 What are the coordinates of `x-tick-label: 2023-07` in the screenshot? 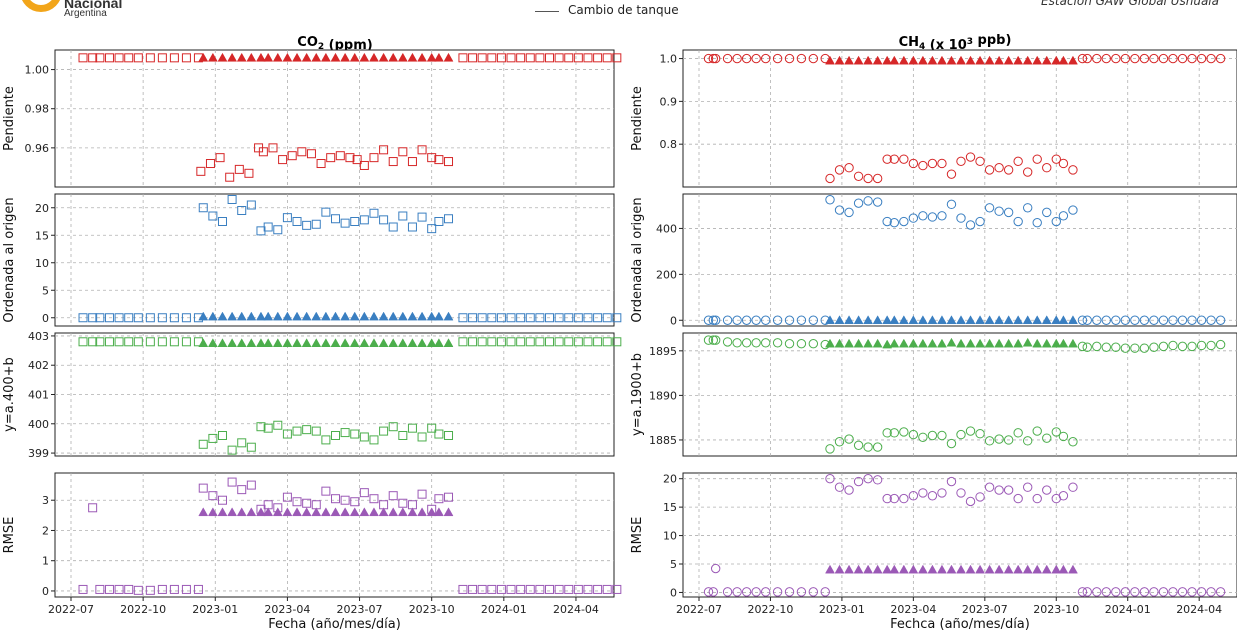 It's located at (985, 609).